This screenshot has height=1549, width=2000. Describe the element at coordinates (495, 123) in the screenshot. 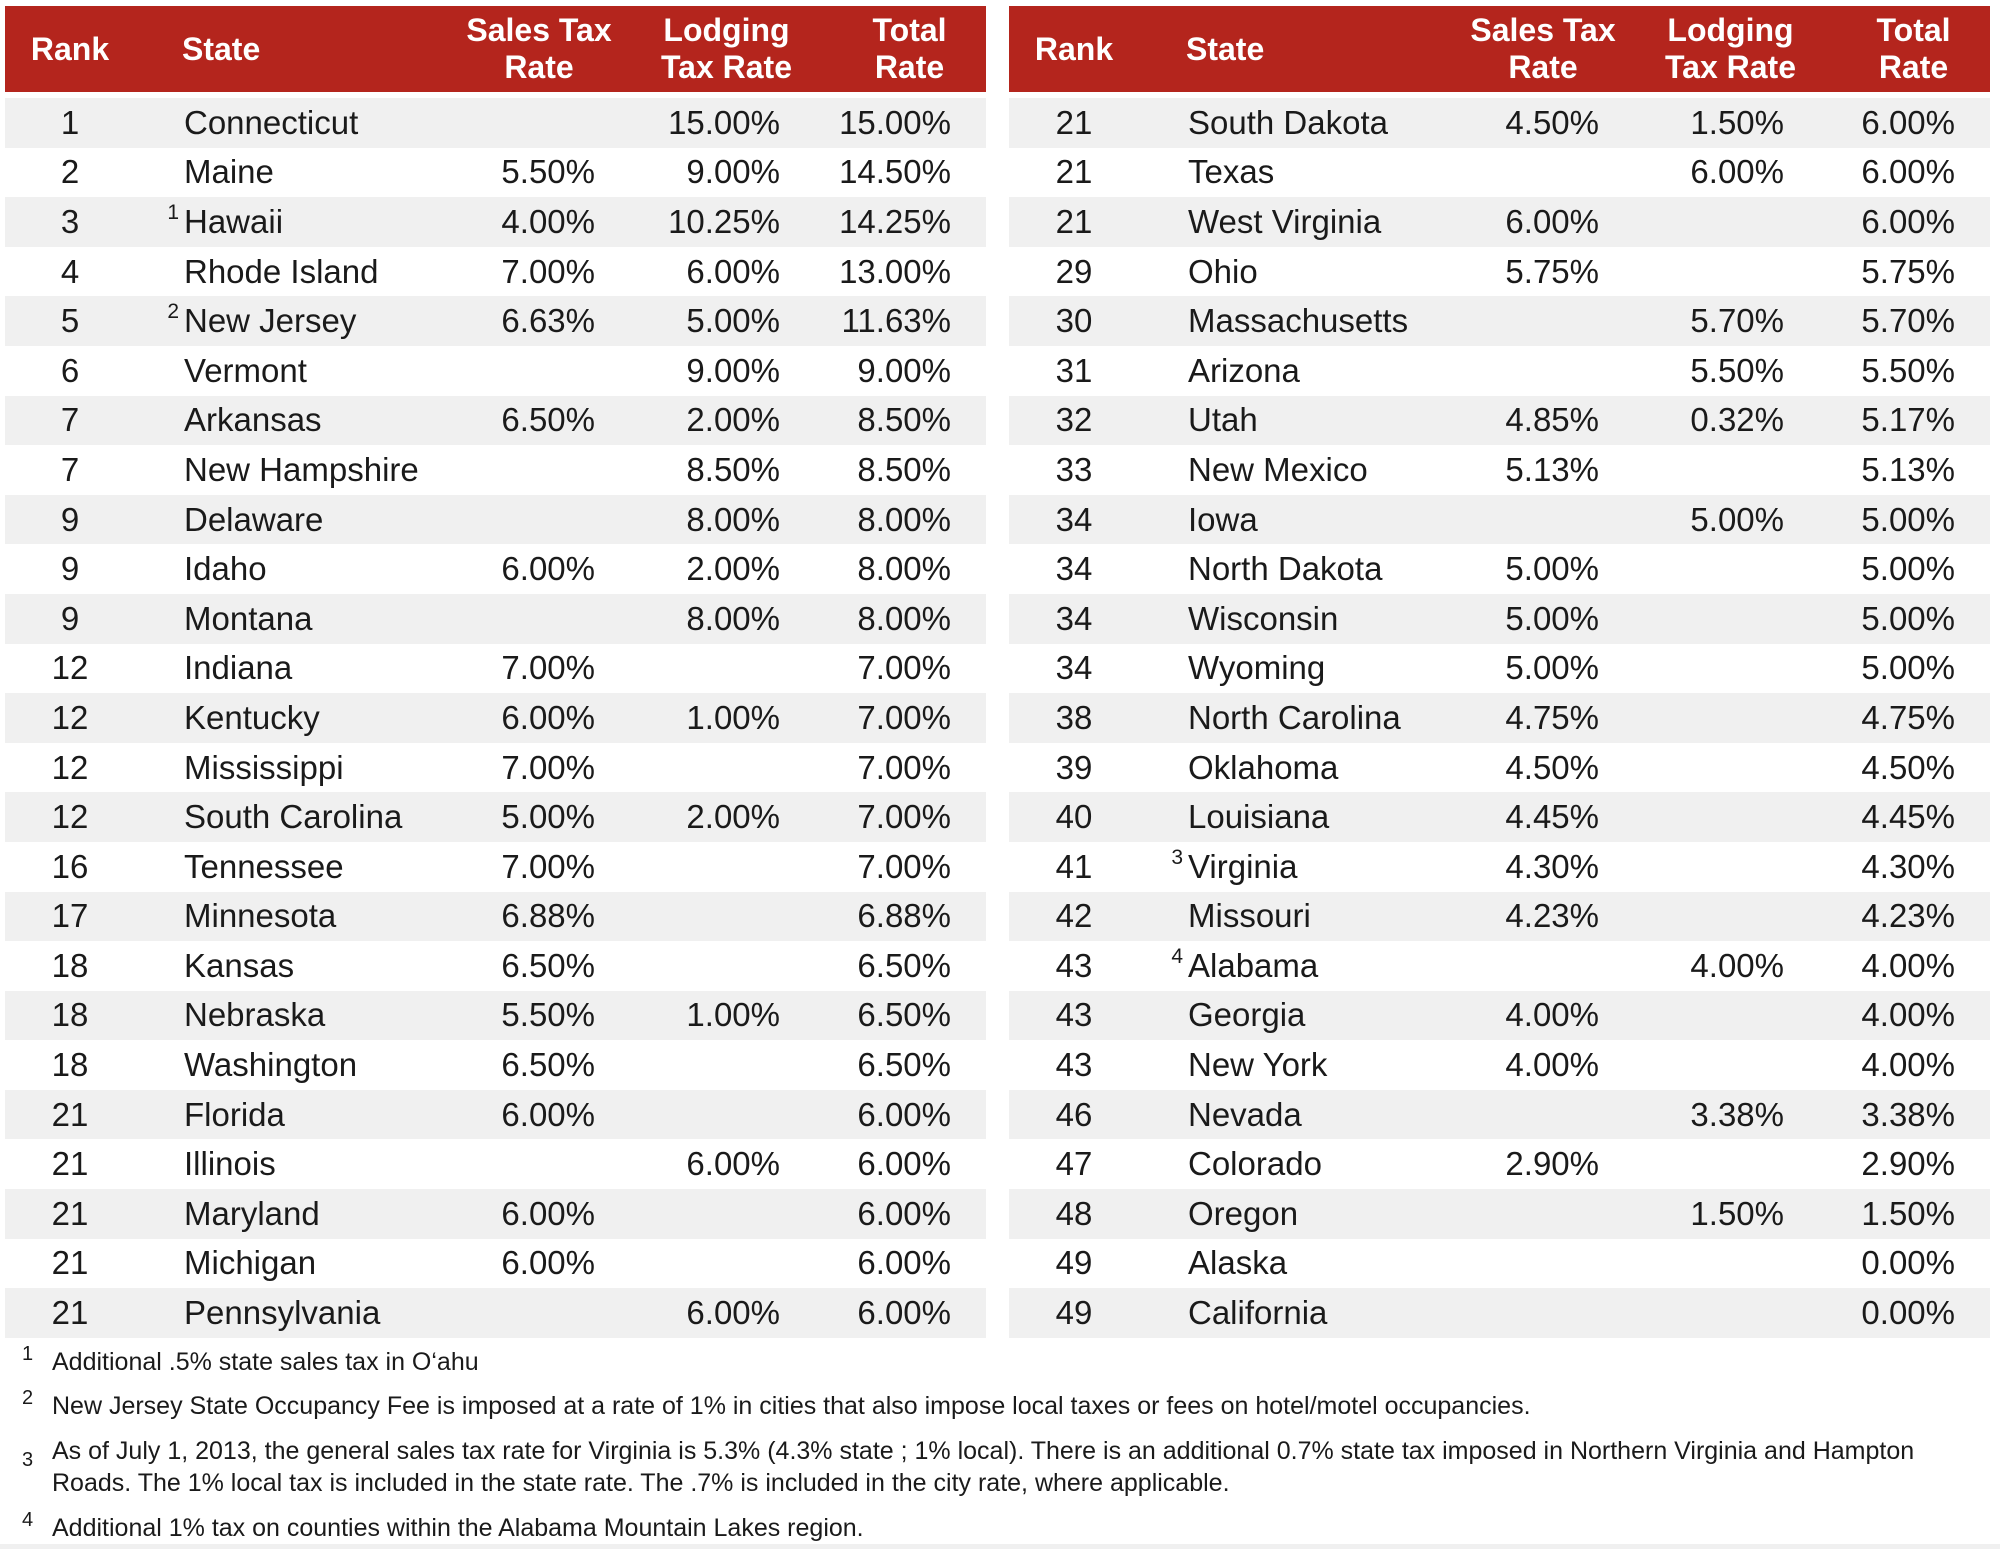

I see `table-row: 1 Connecticut 15.00% 15.00%` at that location.